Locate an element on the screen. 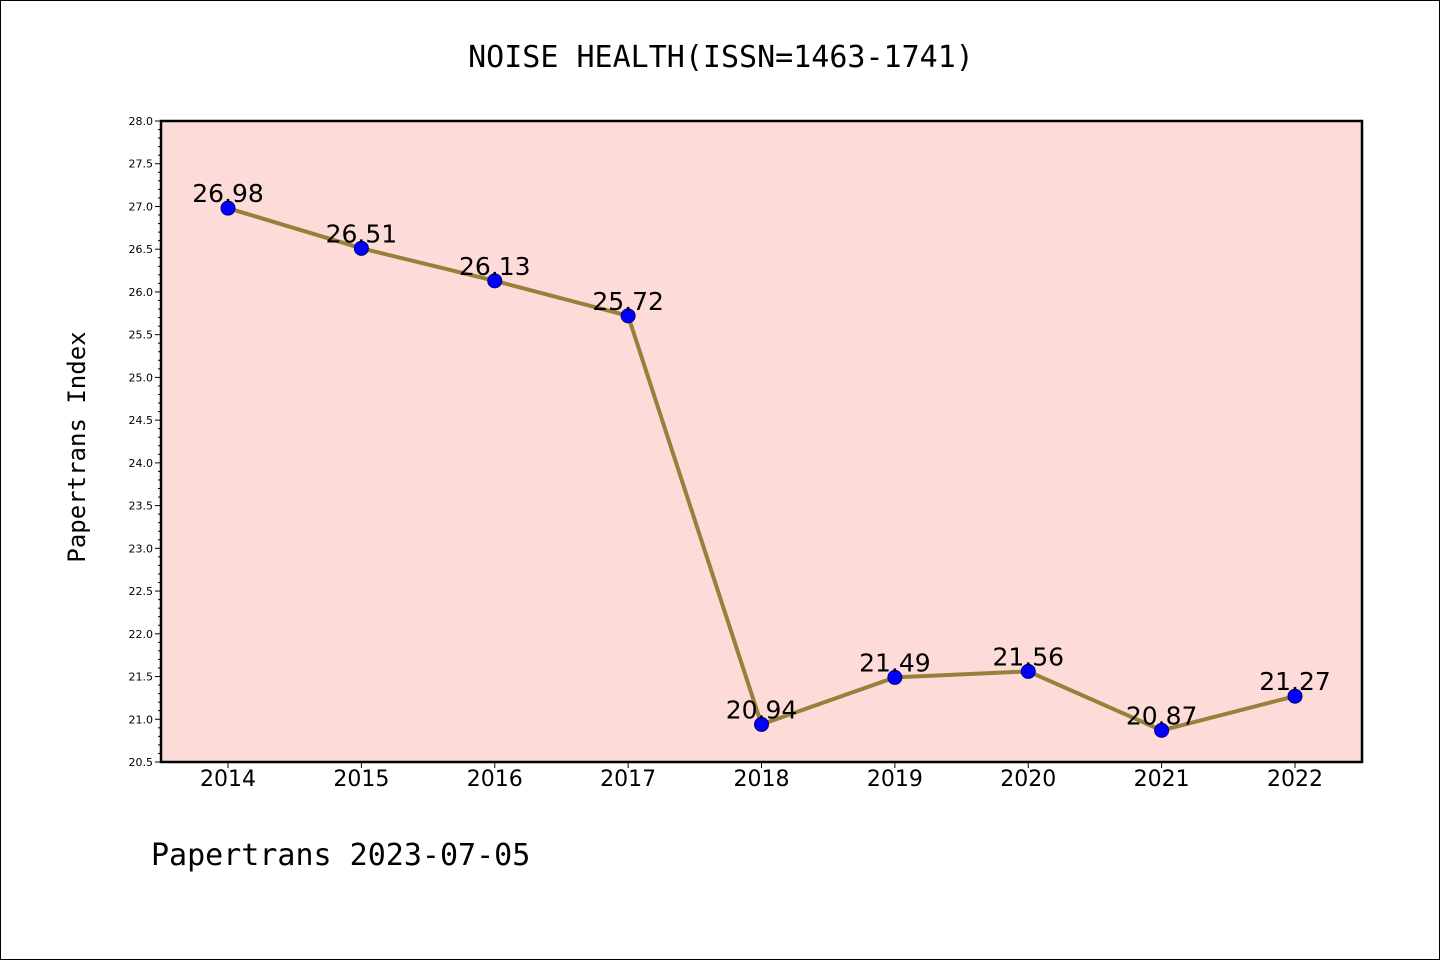 Image resolution: width=1440 pixels, height=961 pixels. data-label: 20.94 is located at coordinates (762, 709).